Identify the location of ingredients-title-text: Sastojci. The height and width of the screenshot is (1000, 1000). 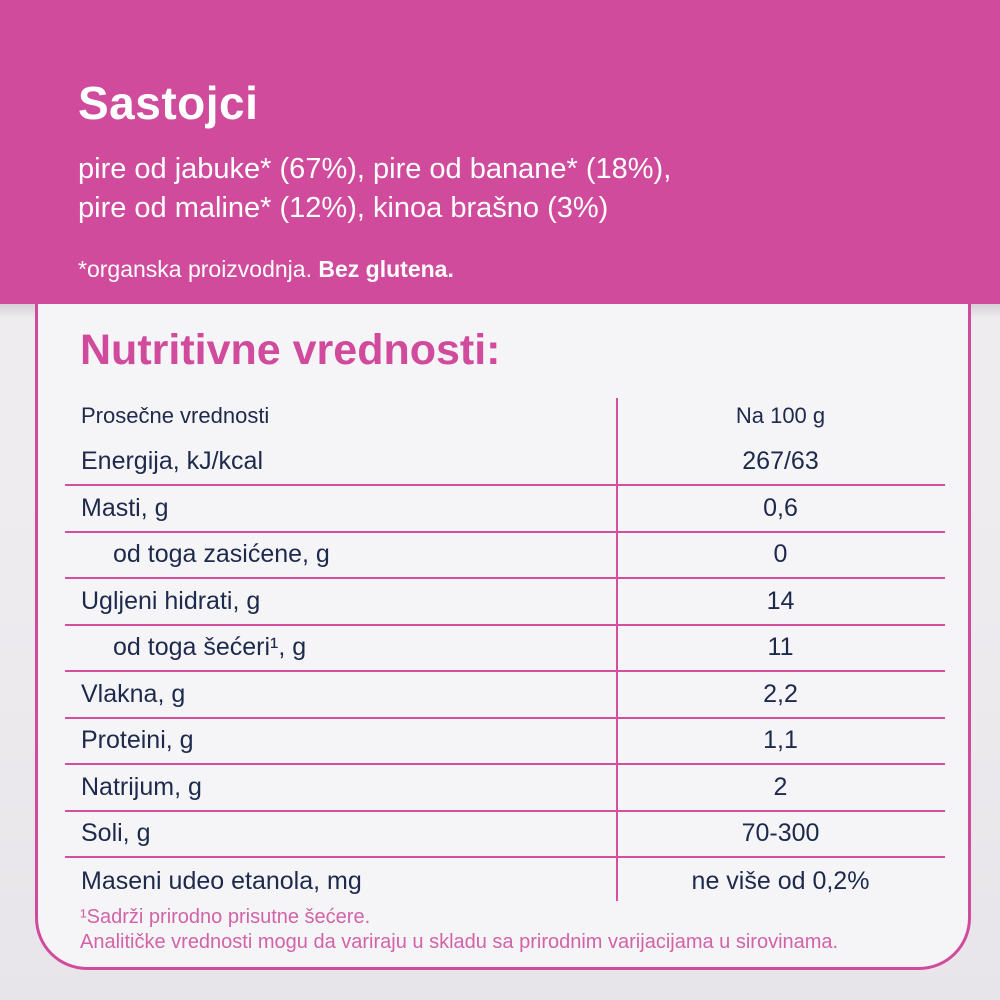
(168, 103).